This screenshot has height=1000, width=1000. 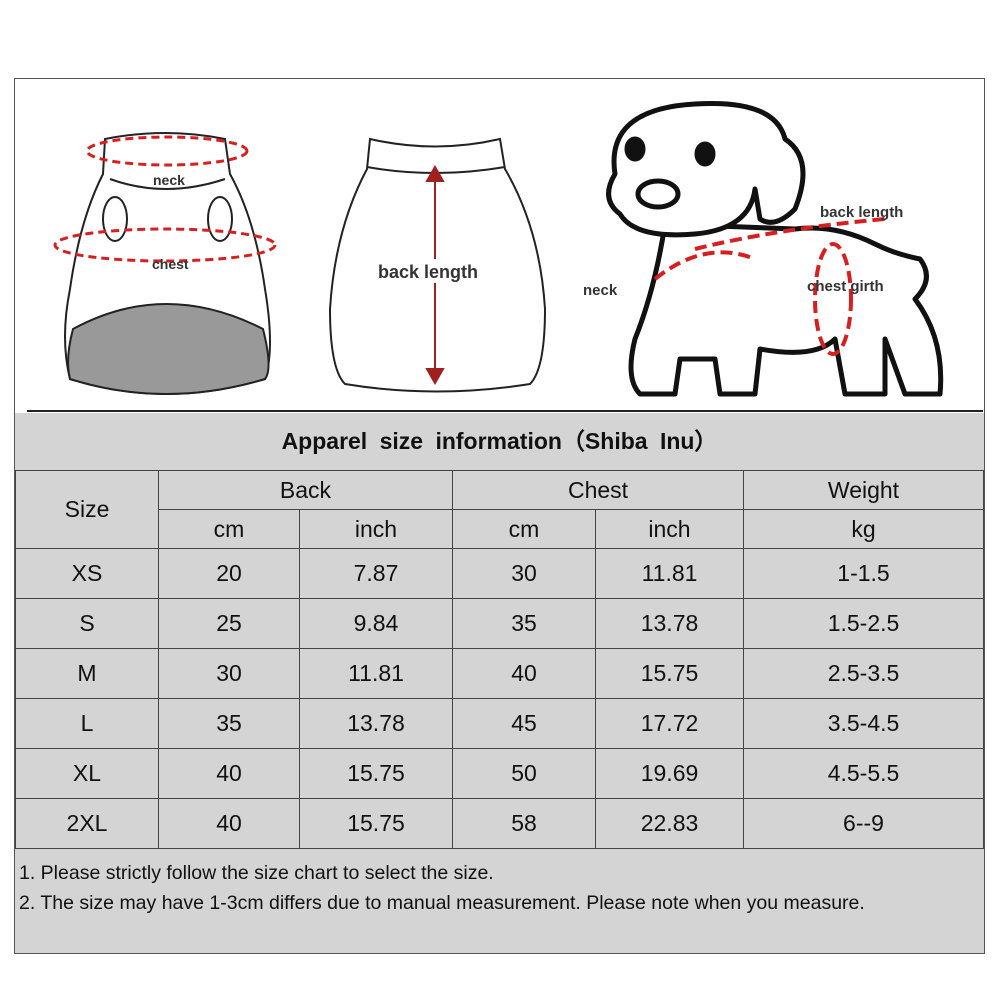 What do you see at coordinates (87, 723) in the screenshot?
I see `size-cell: L` at bounding box center [87, 723].